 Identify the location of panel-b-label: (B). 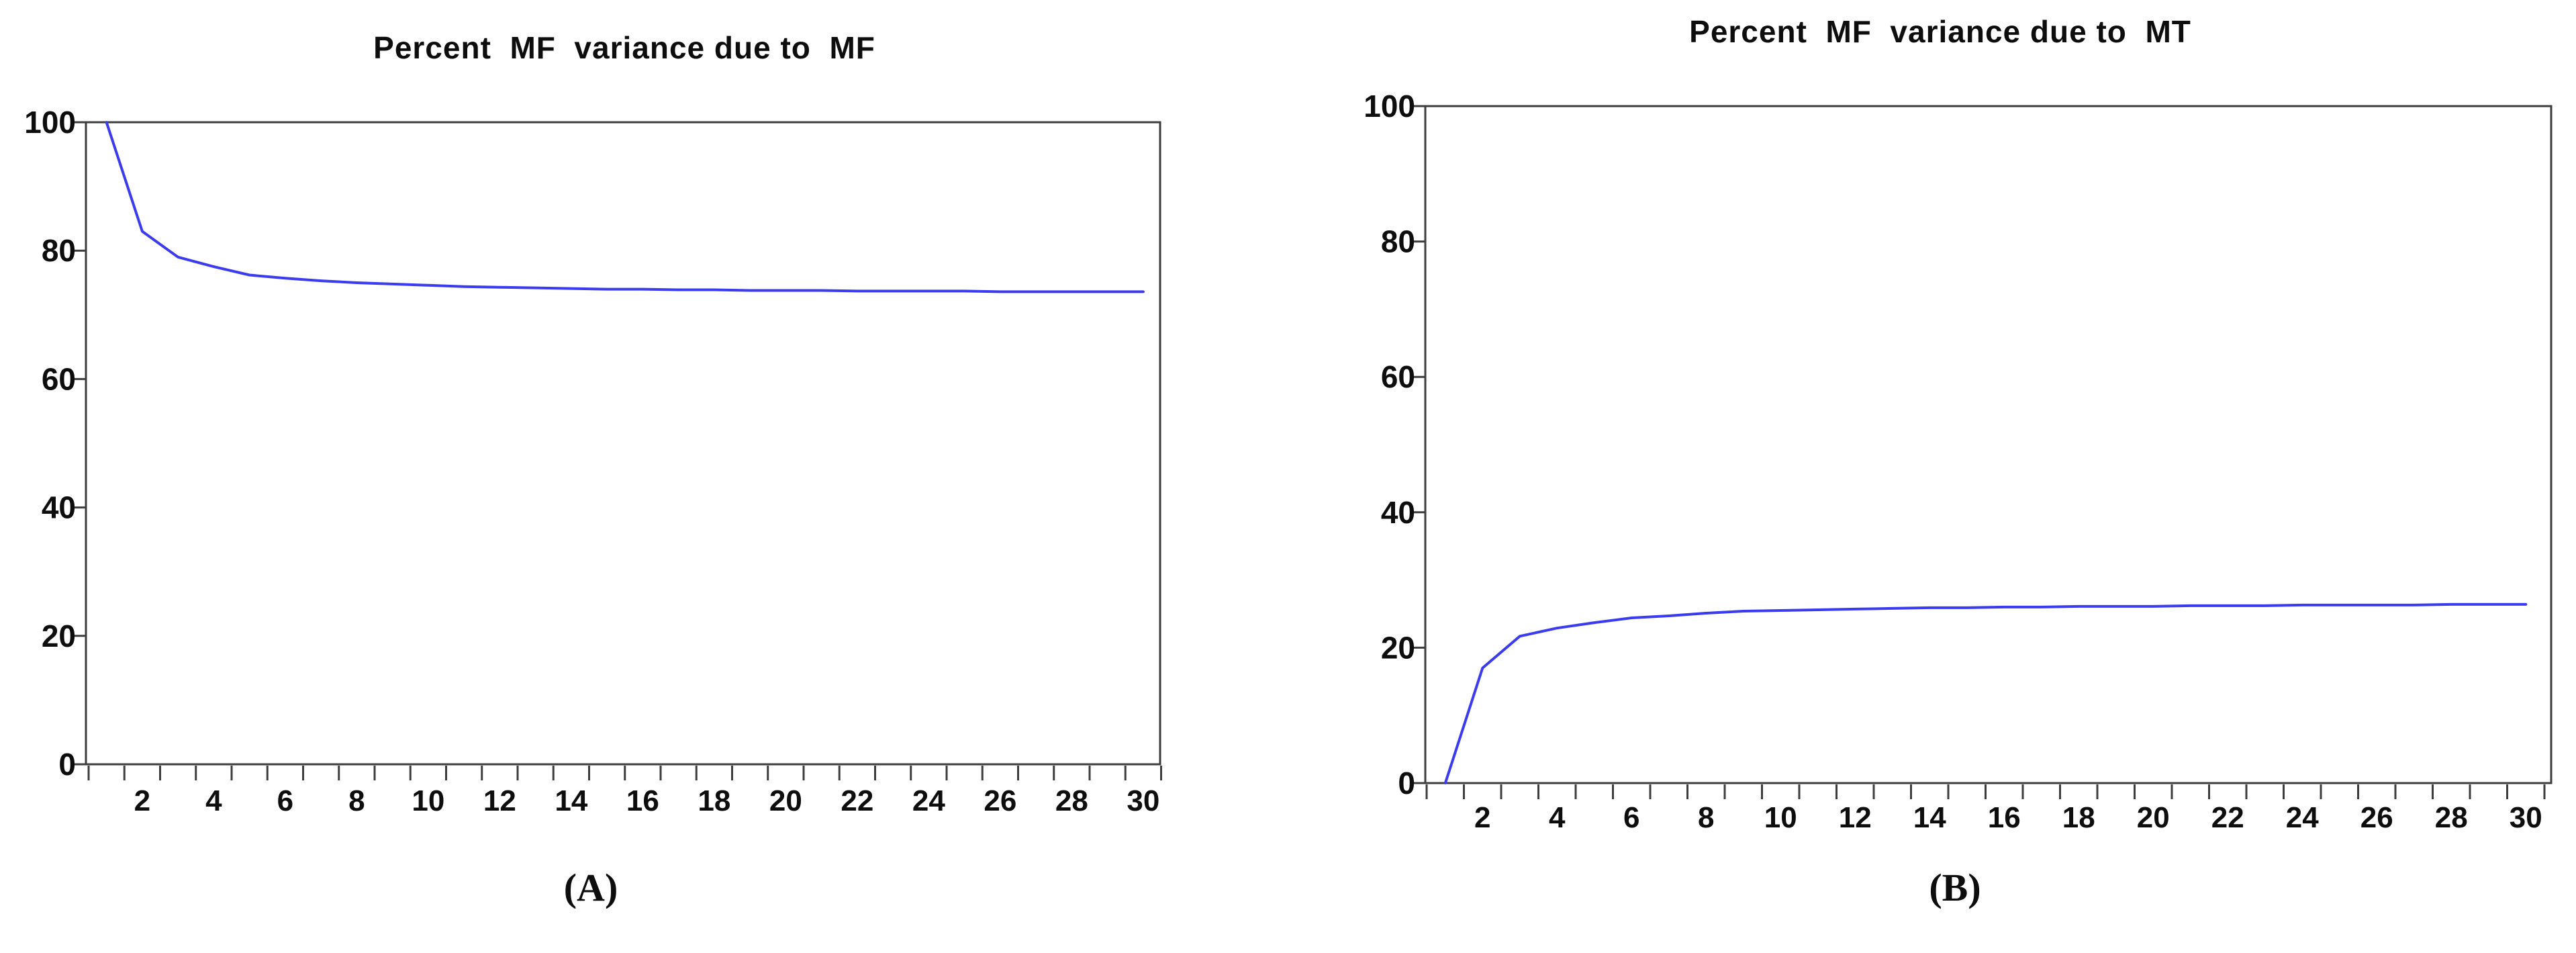
(1955, 887).